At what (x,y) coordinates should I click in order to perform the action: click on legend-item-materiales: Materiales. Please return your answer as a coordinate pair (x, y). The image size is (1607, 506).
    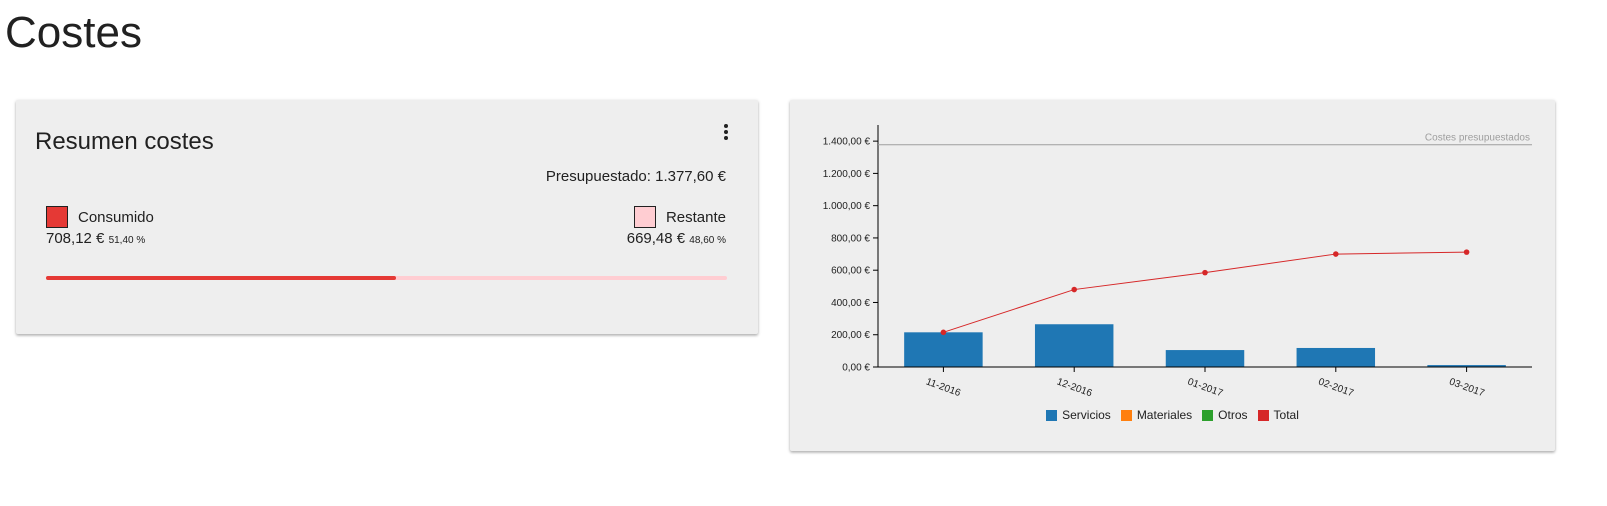
    Looking at the image, I should click on (1156, 415).